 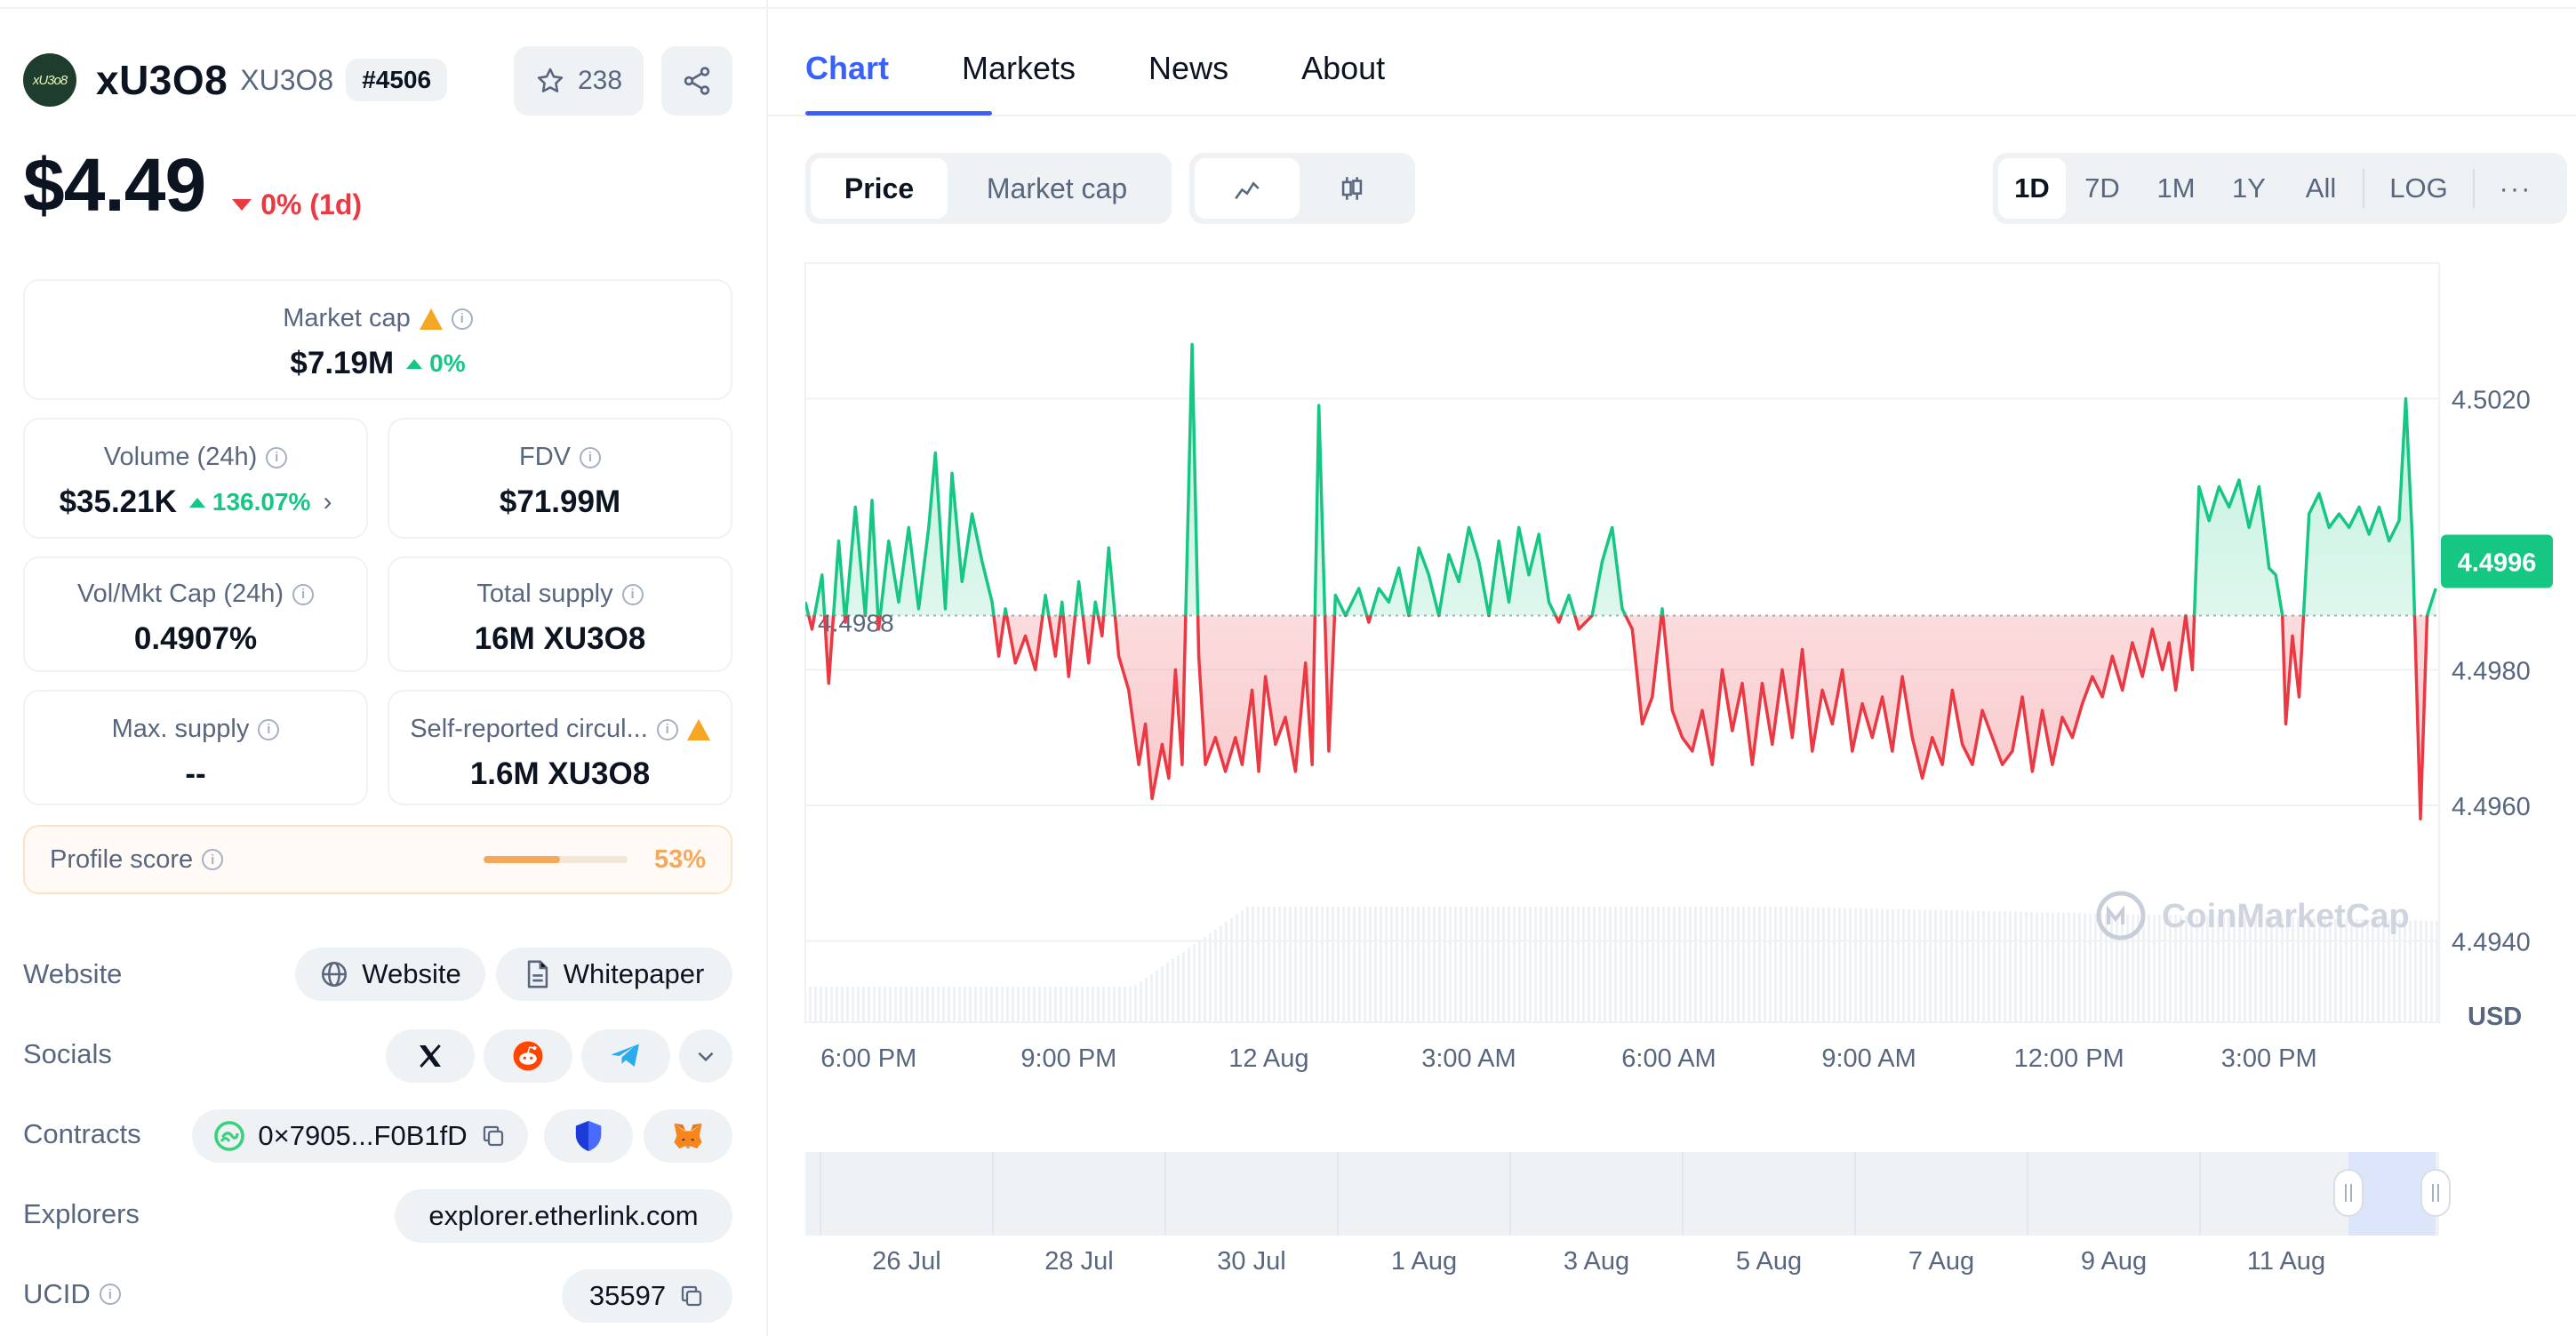 I want to click on security-check-button, so click(x=588, y=1136).